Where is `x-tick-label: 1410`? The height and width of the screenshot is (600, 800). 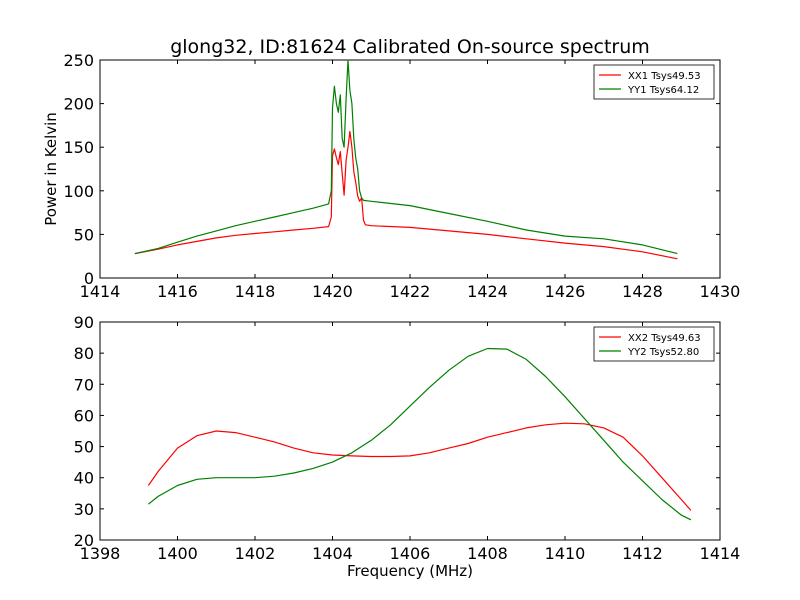
x-tick-label: 1410 is located at coordinates (565, 553).